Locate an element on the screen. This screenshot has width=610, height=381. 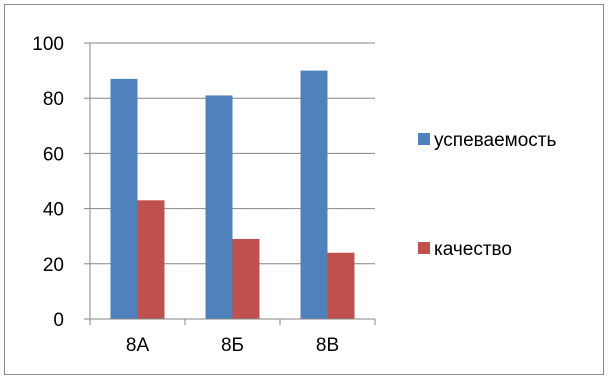
legend-label: качество is located at coordinates (473, 249).